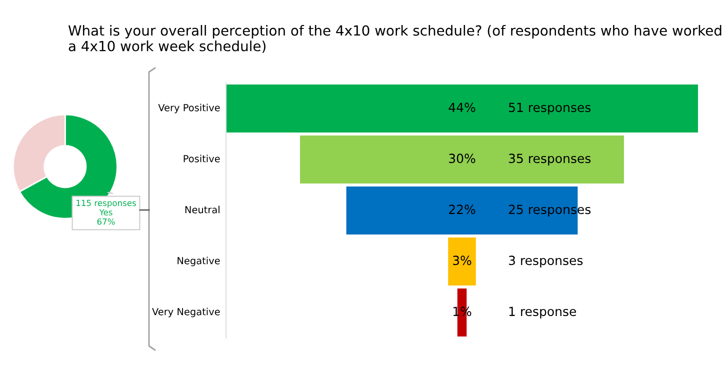 The image size is (724, 386). Describe the element at coordinates (199, 261) in the screenshot. I see `category-label: Negative` at that location.